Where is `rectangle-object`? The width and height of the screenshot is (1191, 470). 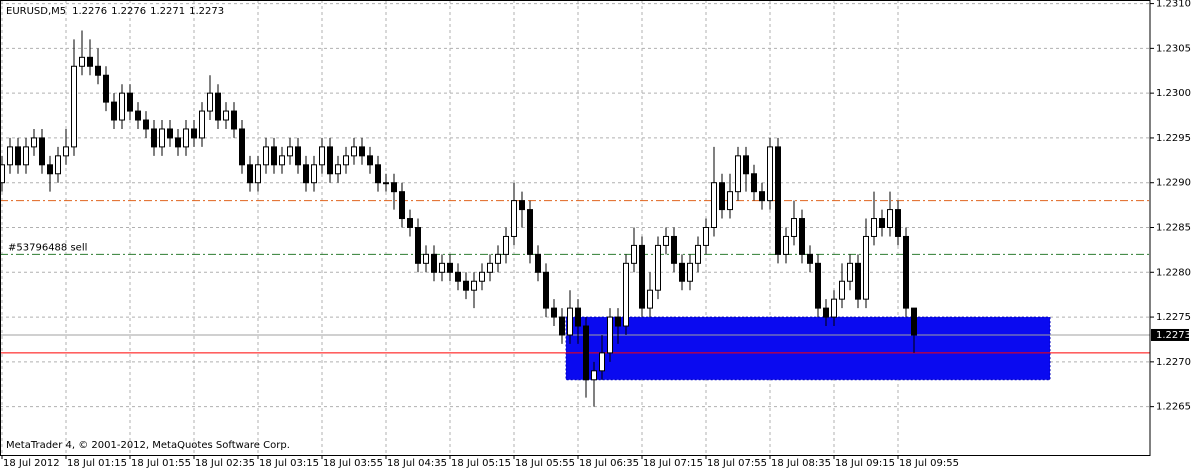
rectangle-object is located at coordinates (808, 348).